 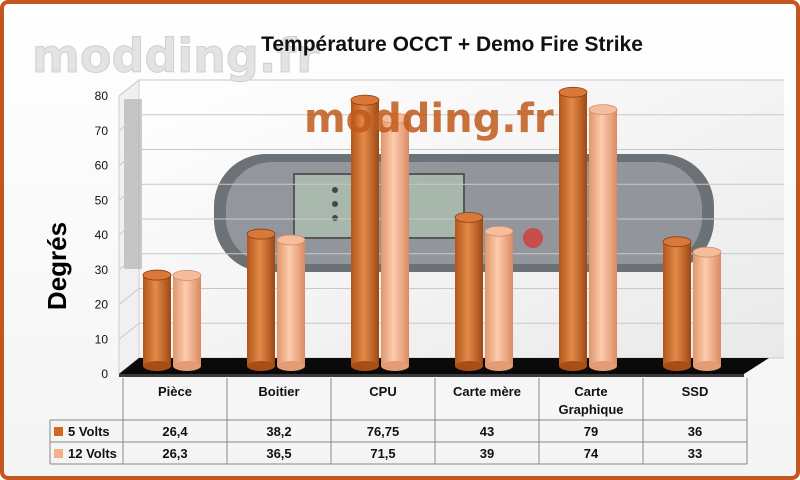 I want to click on x-tick-label: Carte mère, so click(x=487, y=391).